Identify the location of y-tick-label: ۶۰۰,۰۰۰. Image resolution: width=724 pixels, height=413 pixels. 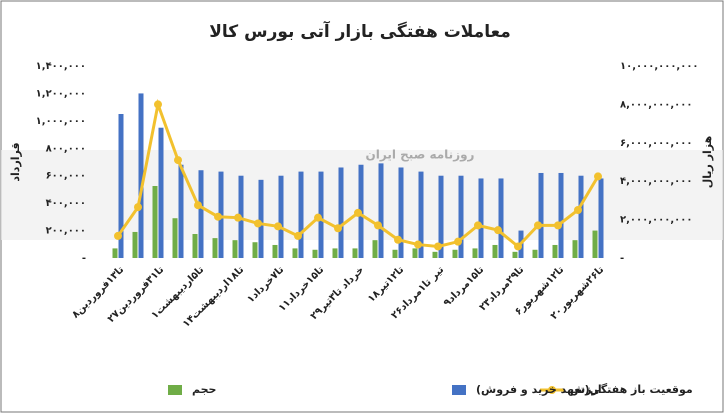
(66, 176).